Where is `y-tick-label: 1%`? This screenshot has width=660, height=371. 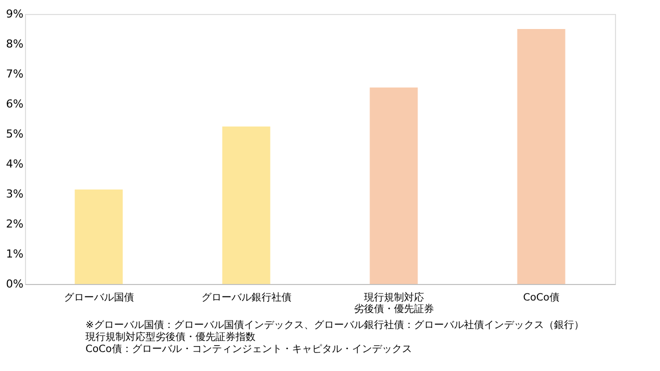 y-tick-label: 1% is located at coordinates (15, 254).